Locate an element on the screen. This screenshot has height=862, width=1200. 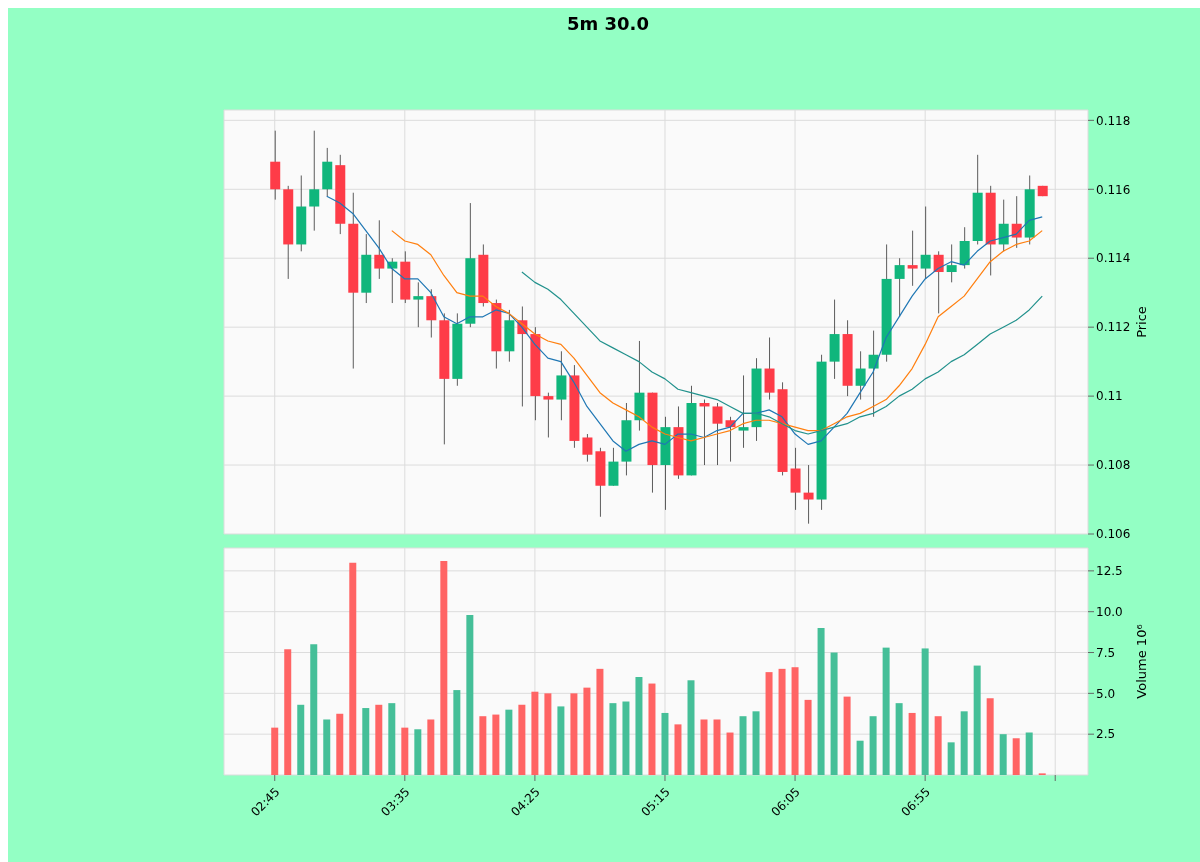
y-tick-label: 2.5 is located at coordinates (1106, 734).